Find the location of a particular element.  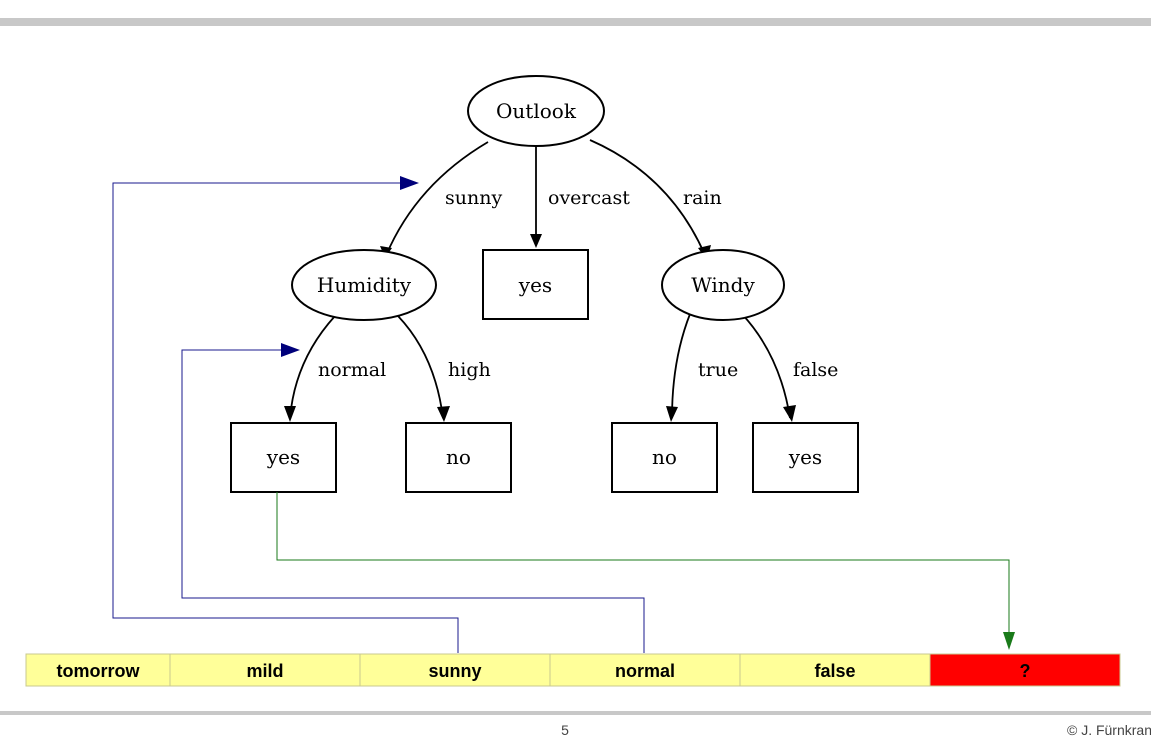

node-windy-label: Windy is located at coordinates (723, 285).